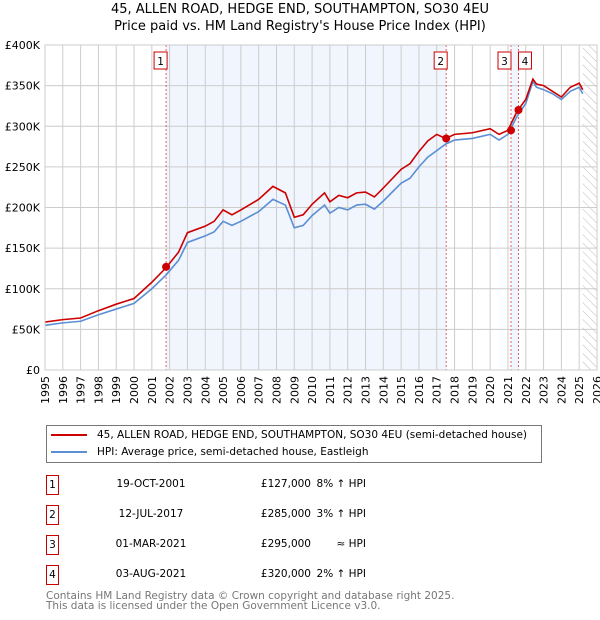  I want to click on sale-hpi-comparison: 3% ↑ HPI, so click(341, 514).